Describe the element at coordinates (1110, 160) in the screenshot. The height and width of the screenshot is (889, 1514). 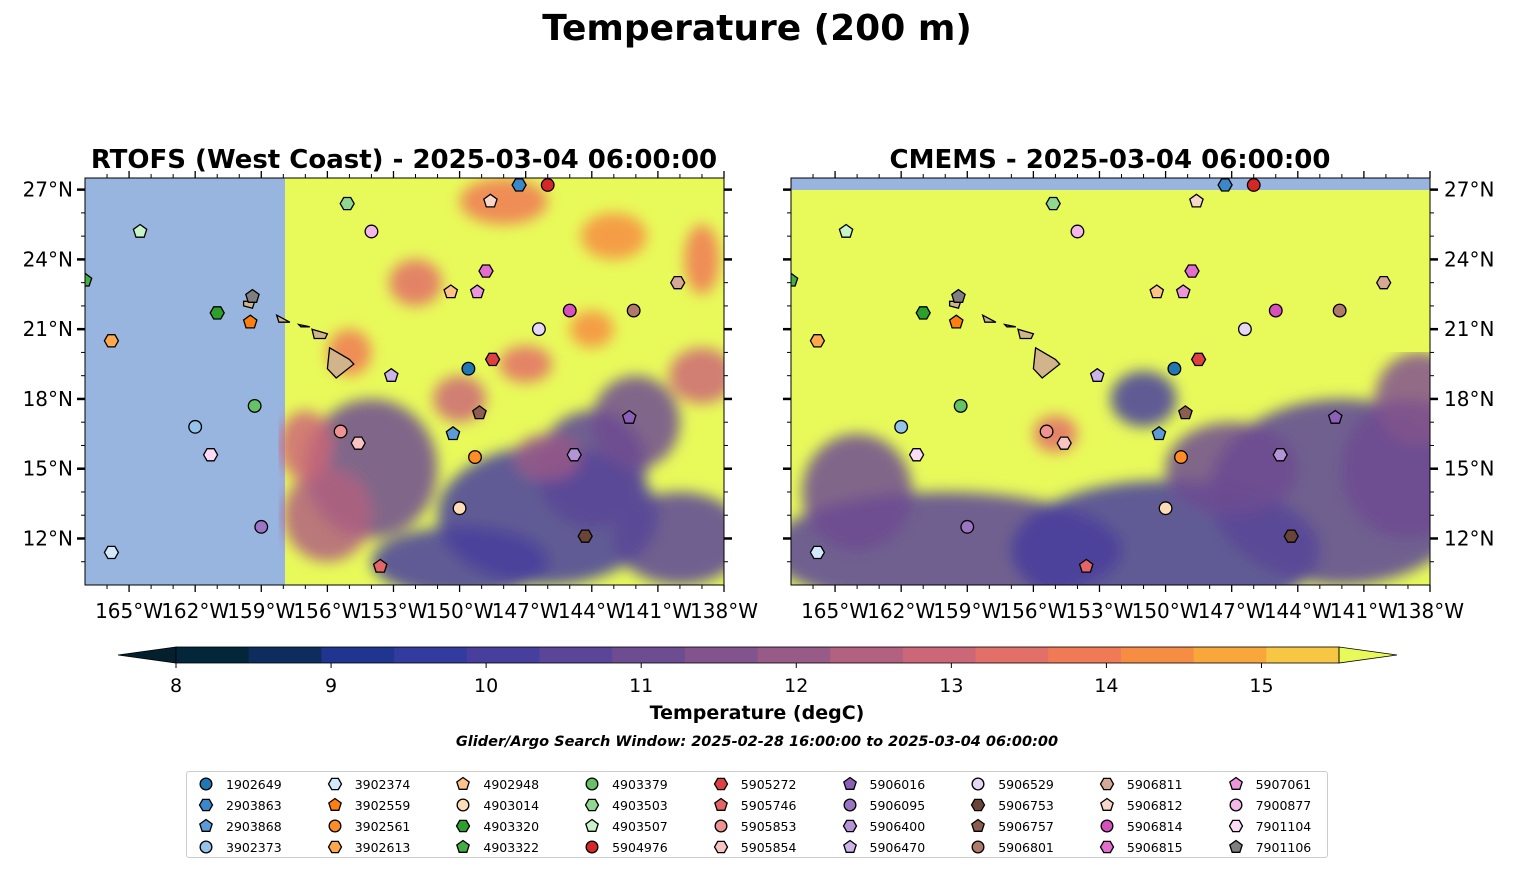
I see `cmems-title: CMEMS - 2025-03-04 06:00:00` at that location.